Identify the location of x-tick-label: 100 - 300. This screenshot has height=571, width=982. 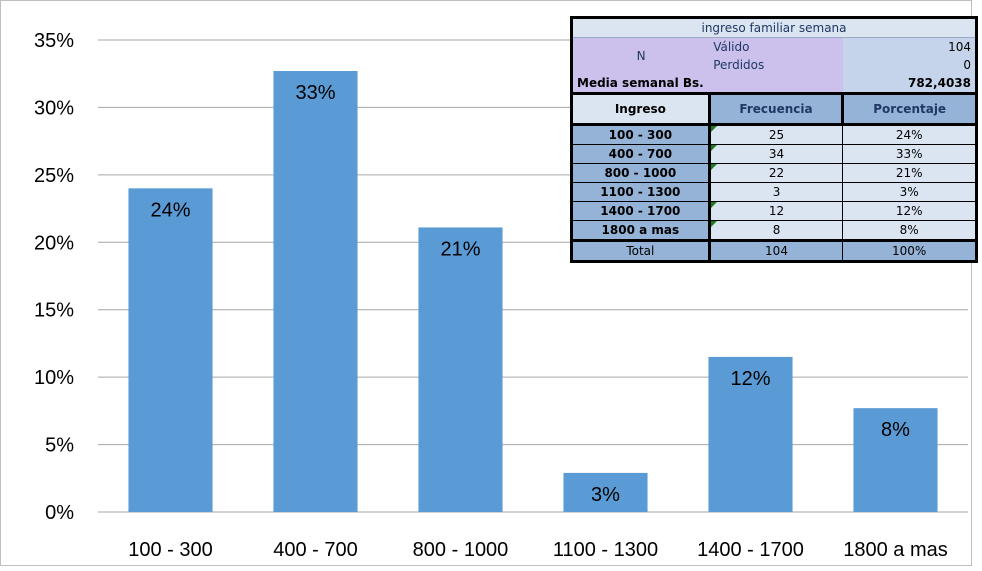
(170, 550).